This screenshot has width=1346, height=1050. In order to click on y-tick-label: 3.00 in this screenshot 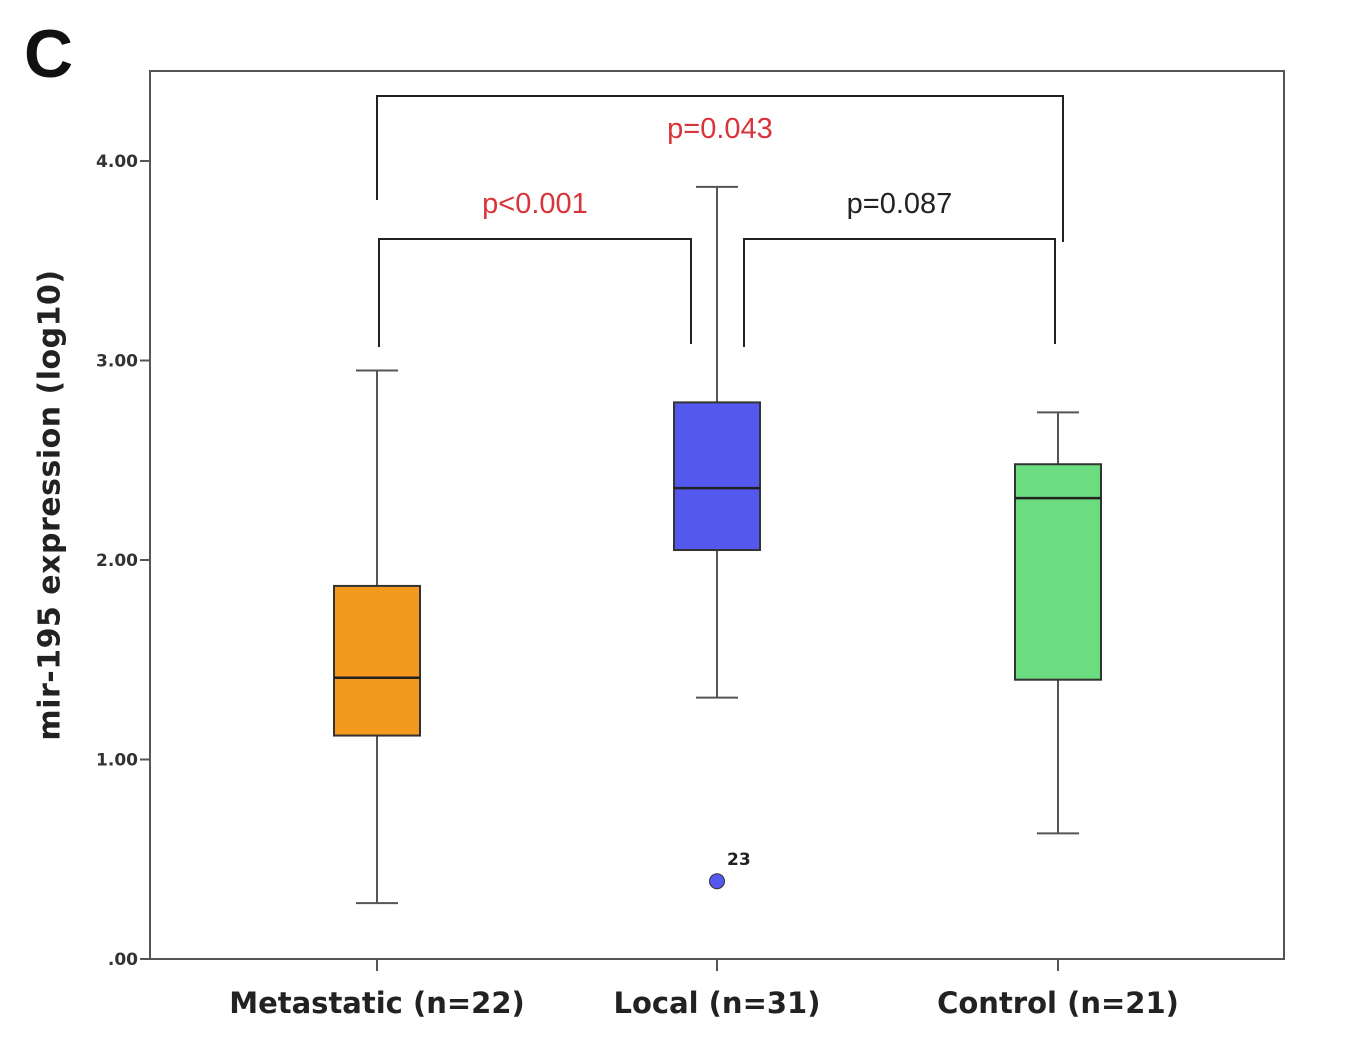, I will do `click(117, 362)`.